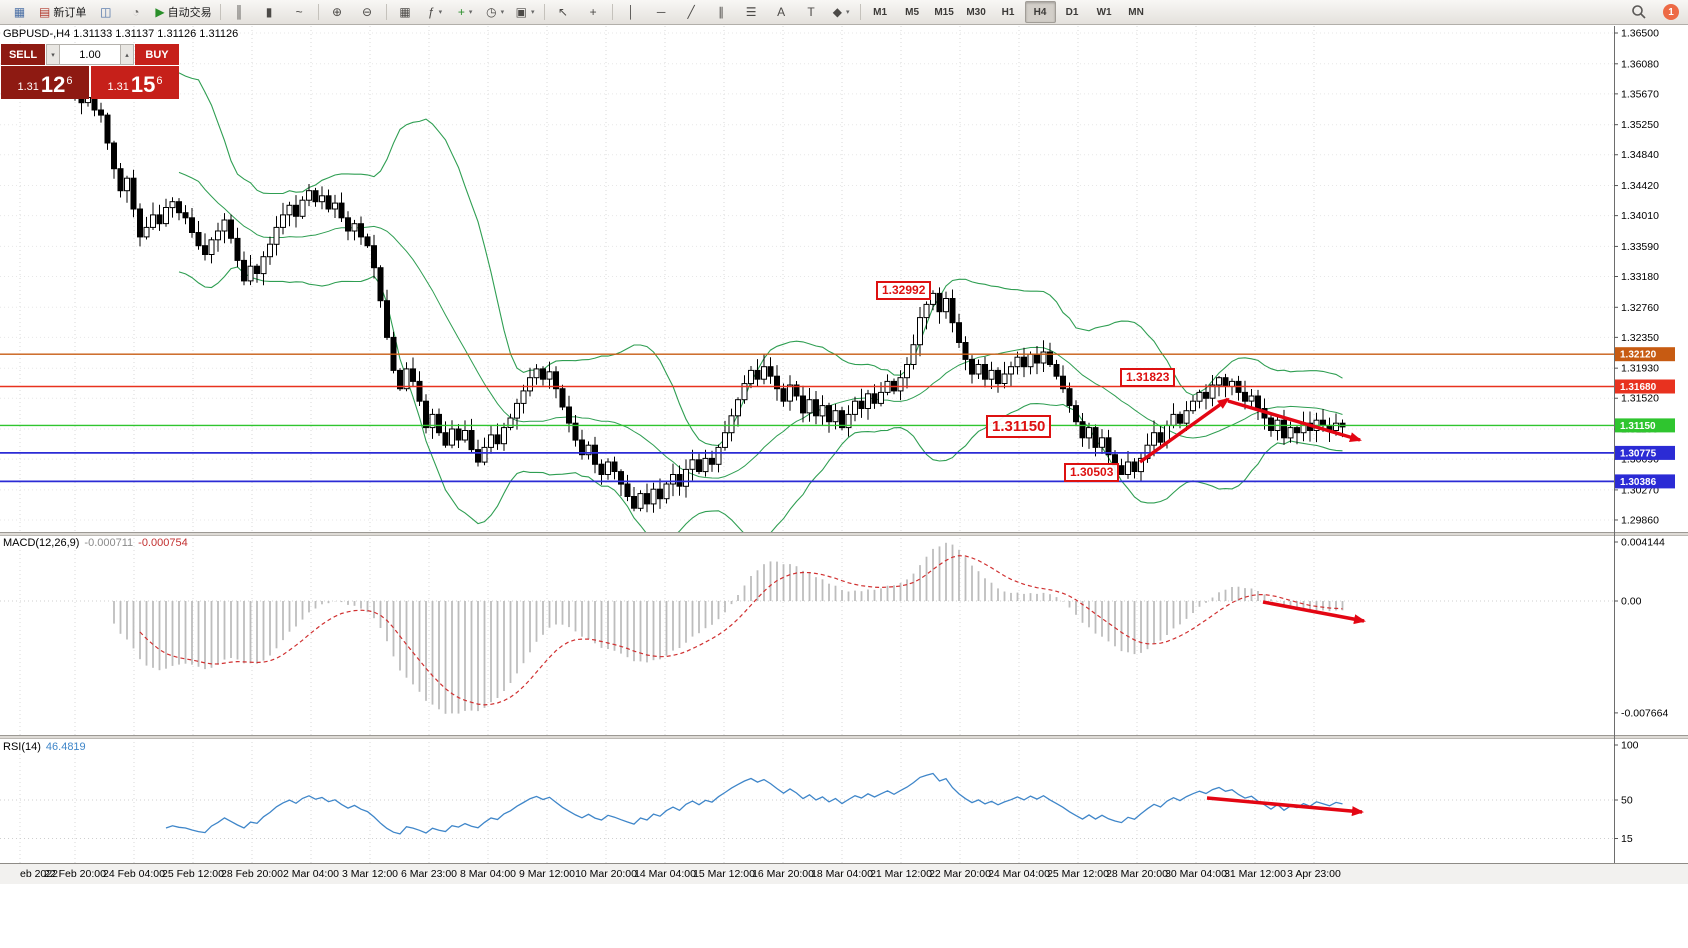 This screenshot has height=948, width=1688. What do you see at coordinates (807, 418) in the screenshot?
I see `horizontal-level-lines` at bounding box center [807, 418].